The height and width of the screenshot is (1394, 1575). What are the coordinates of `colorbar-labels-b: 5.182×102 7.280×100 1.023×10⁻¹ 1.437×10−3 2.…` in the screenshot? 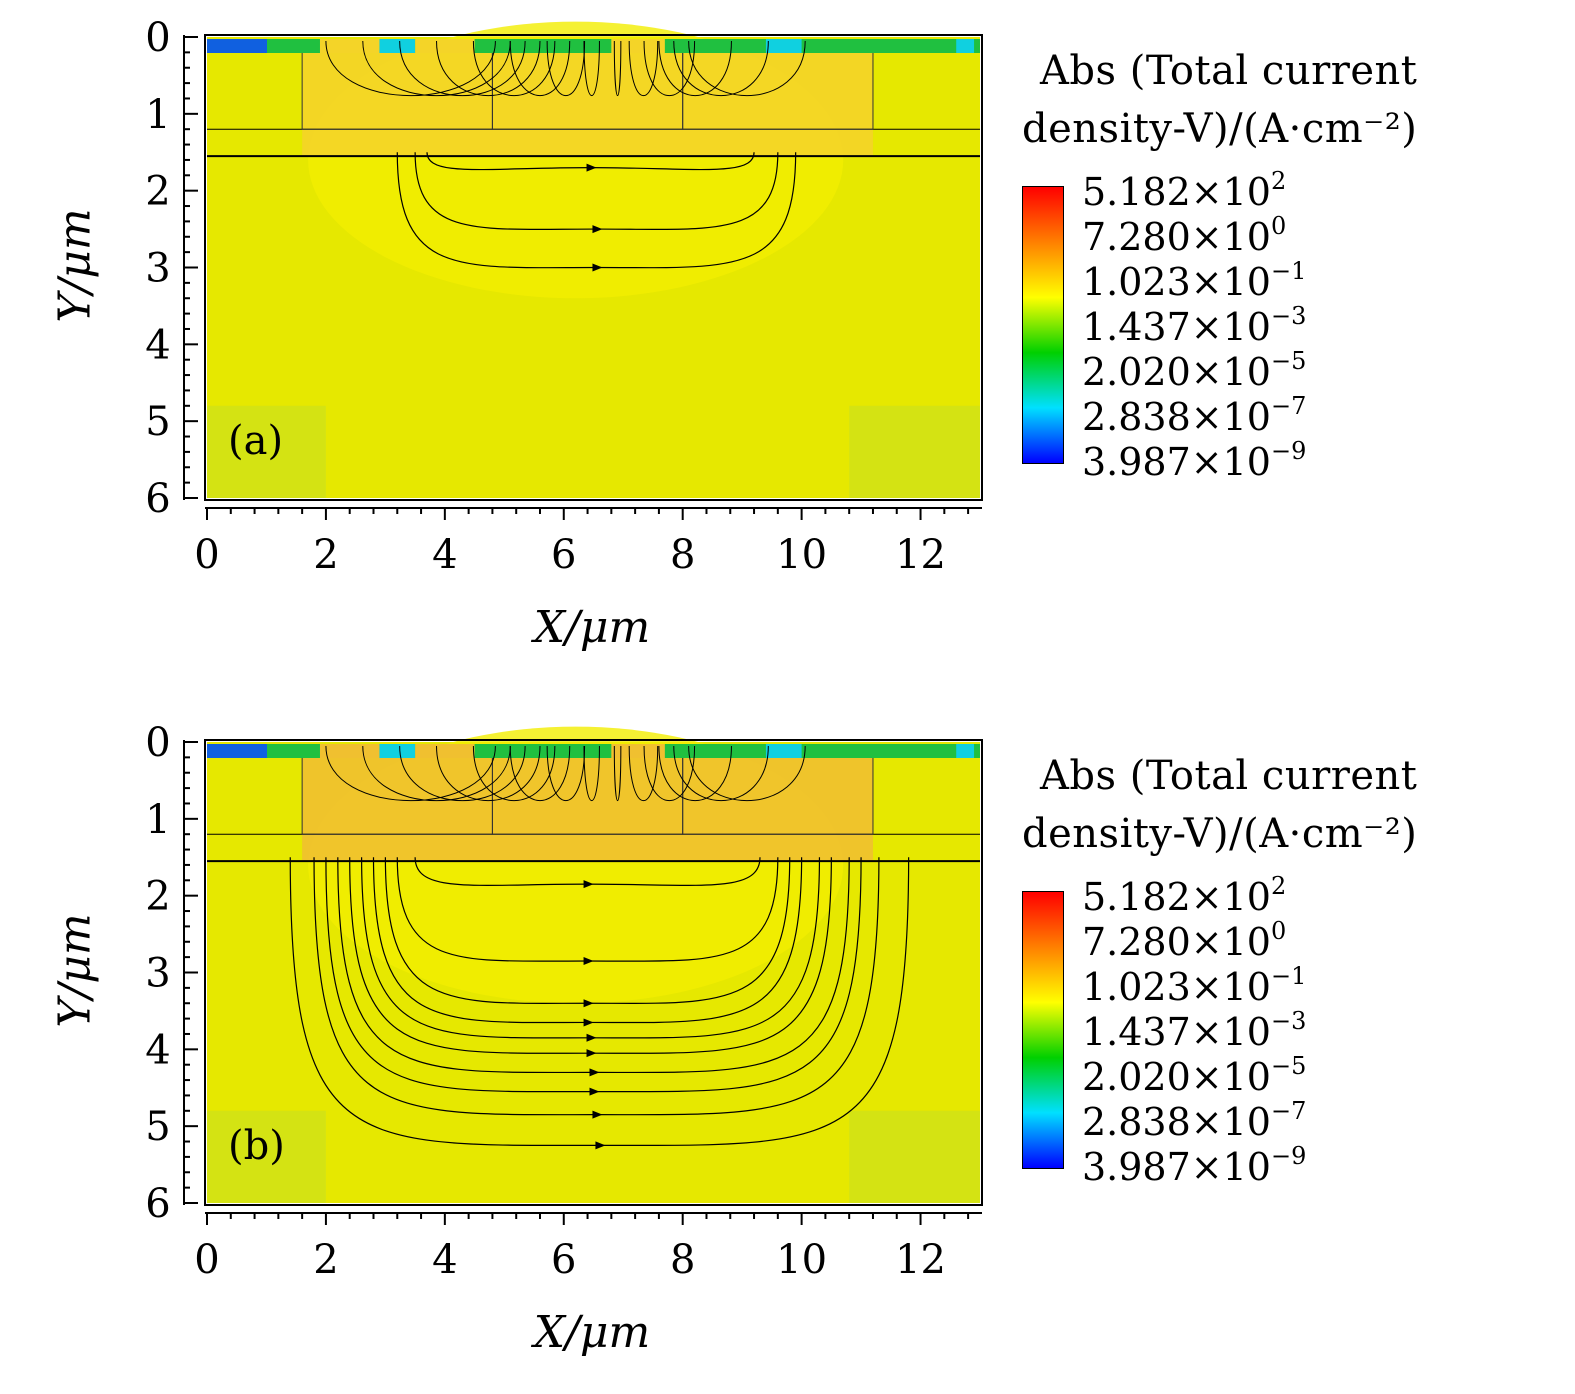 It's located at (1194, 1031).